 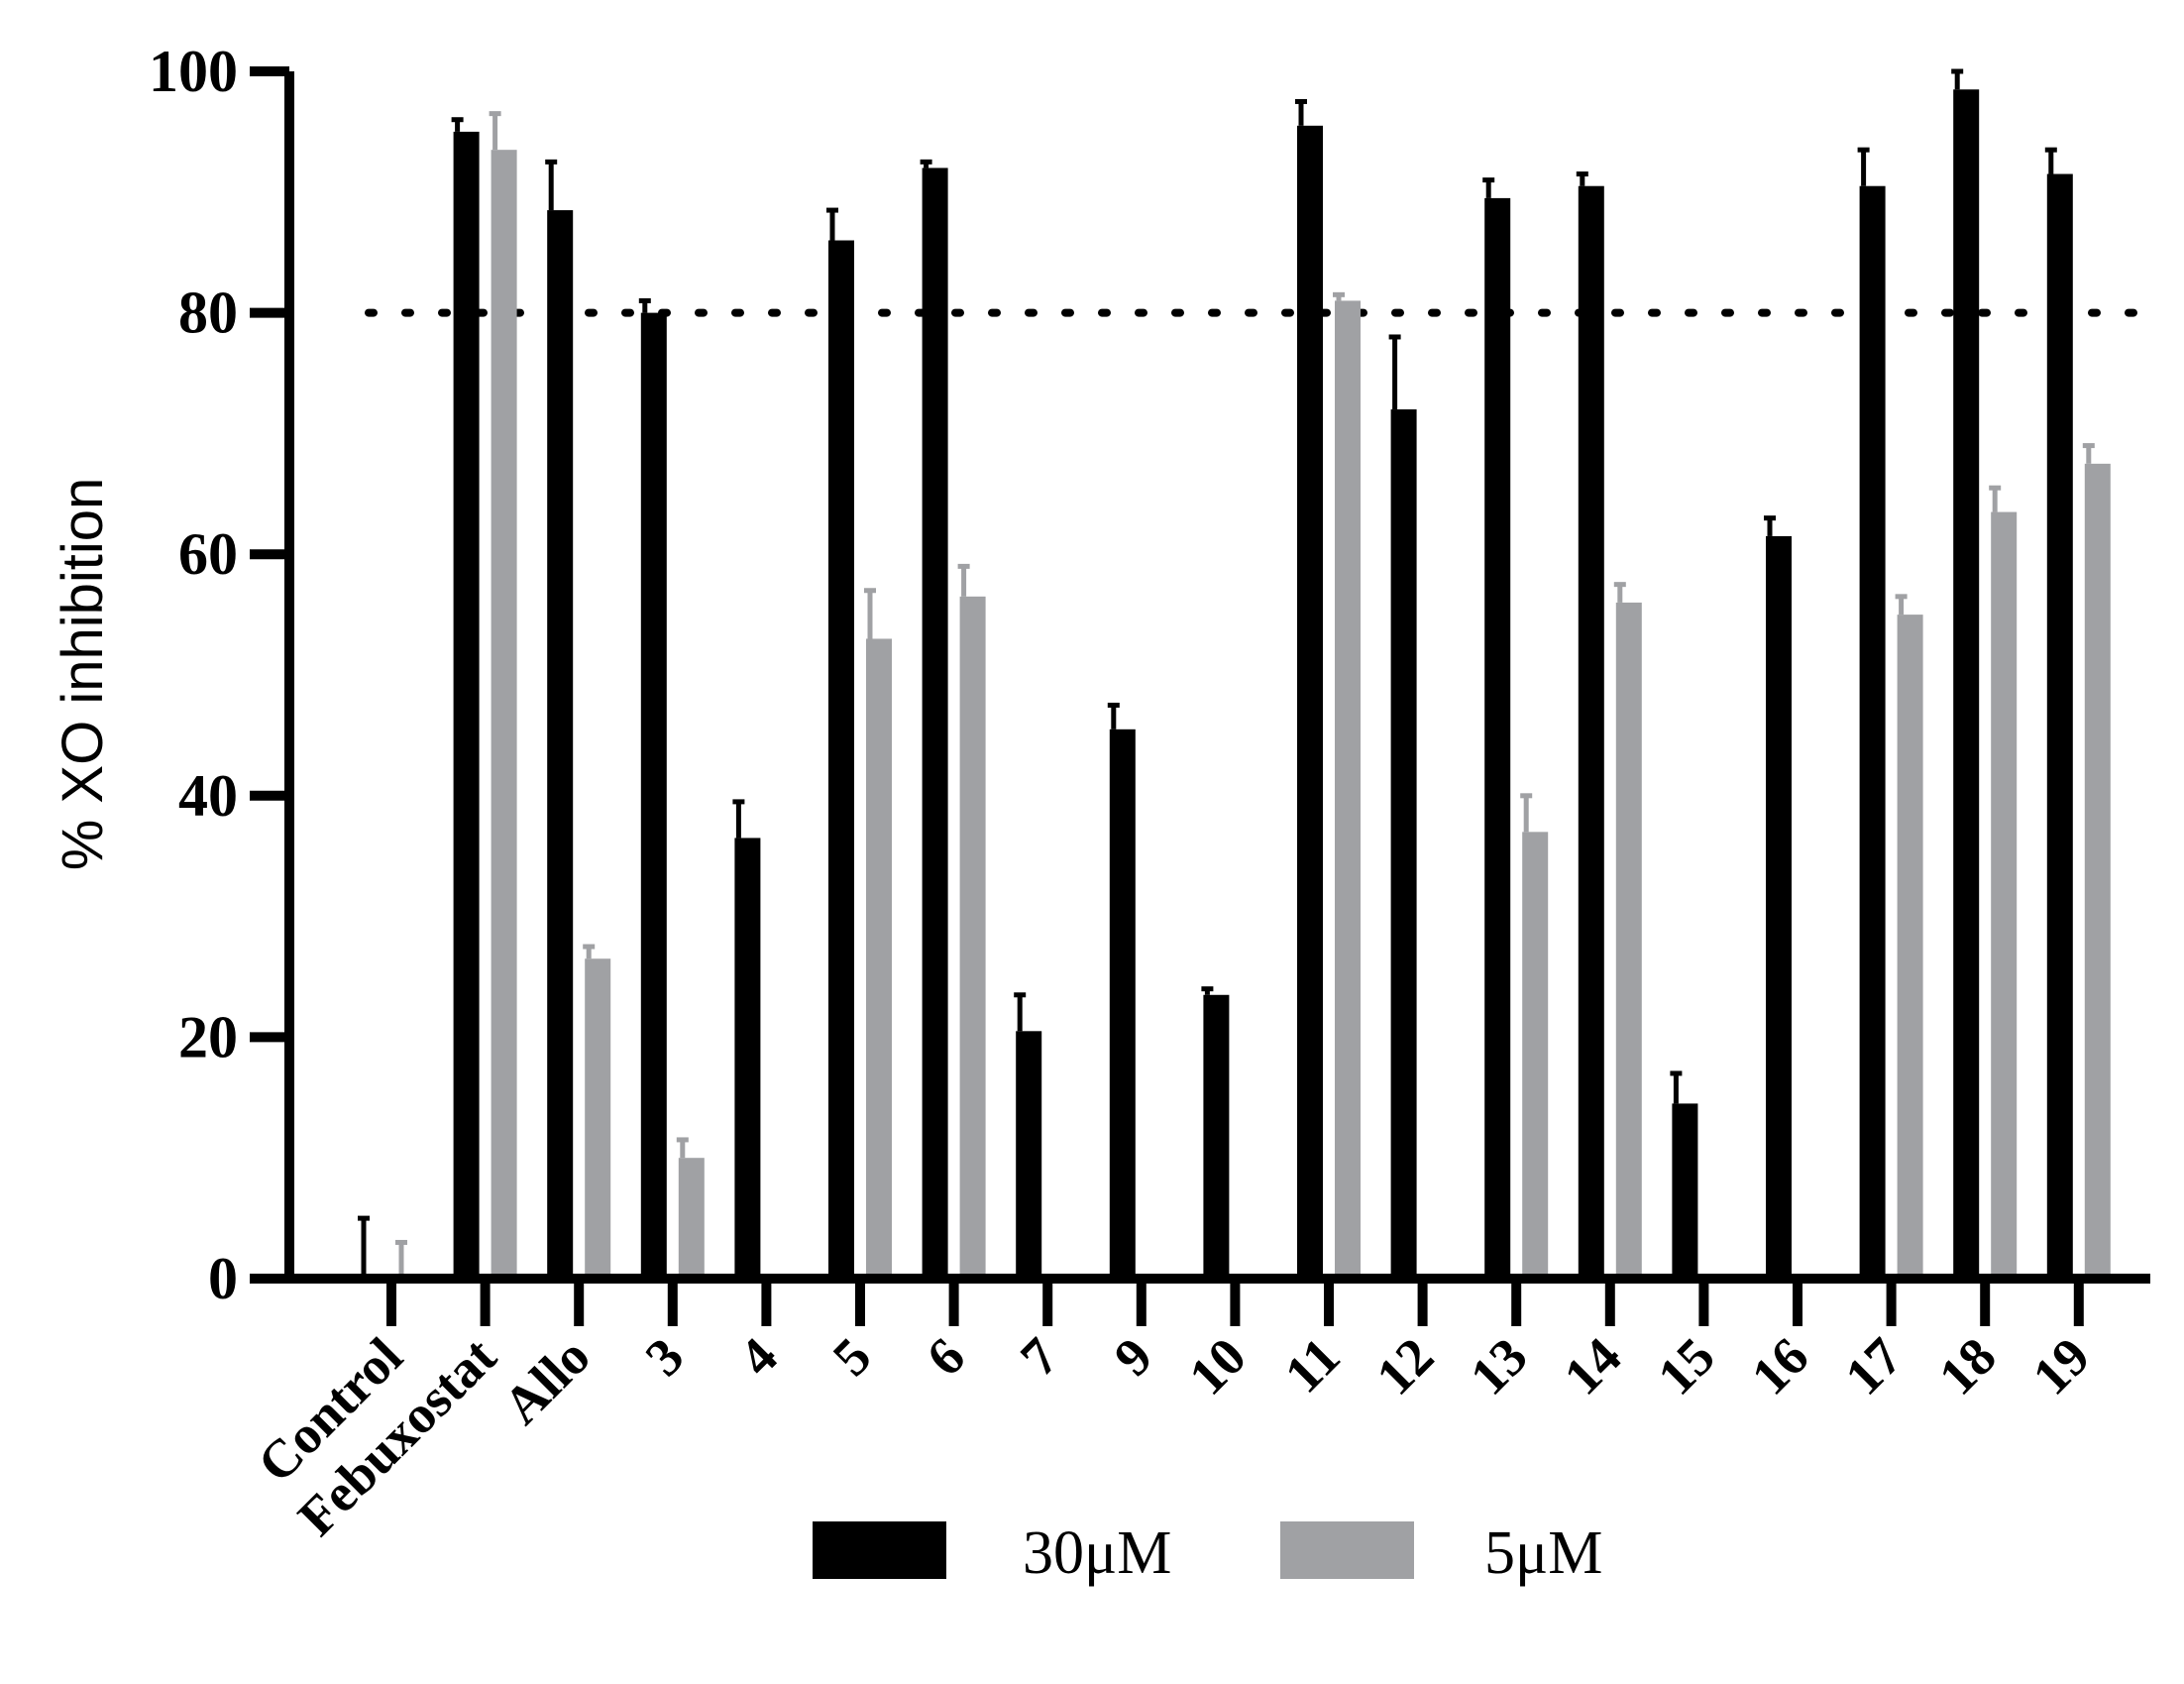 What do you see at coordinates (208, 554) in the screenshot?
I see `y-tick-label-60: 60` at bounding box center [208, 554].